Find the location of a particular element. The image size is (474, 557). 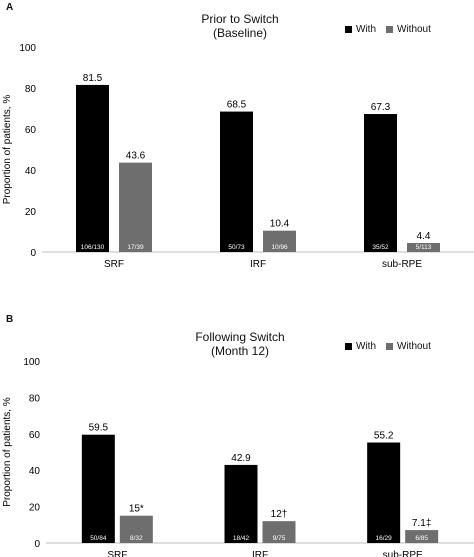

data-label: 4.4 is located at coordinates (424, 236).